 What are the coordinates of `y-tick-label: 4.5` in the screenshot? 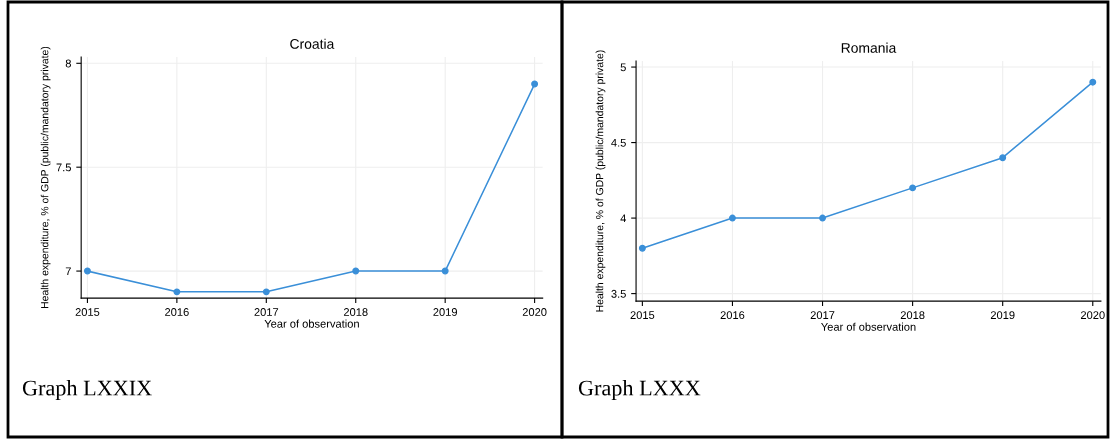 It's located at (618, 142).